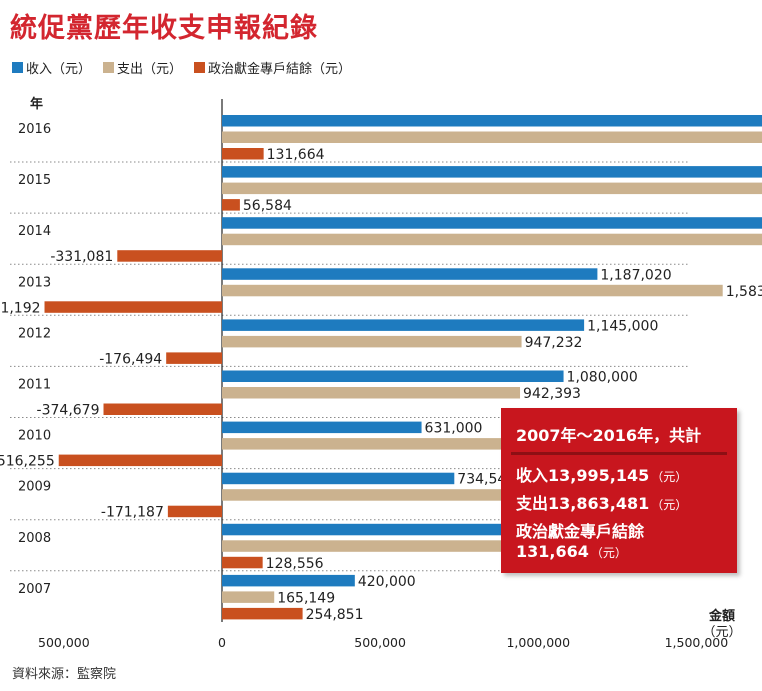 This screenshot has width=762, height=691. I want to click on legend-item-account: 政治獻金專戶結餘（元）, so click(272, 67).